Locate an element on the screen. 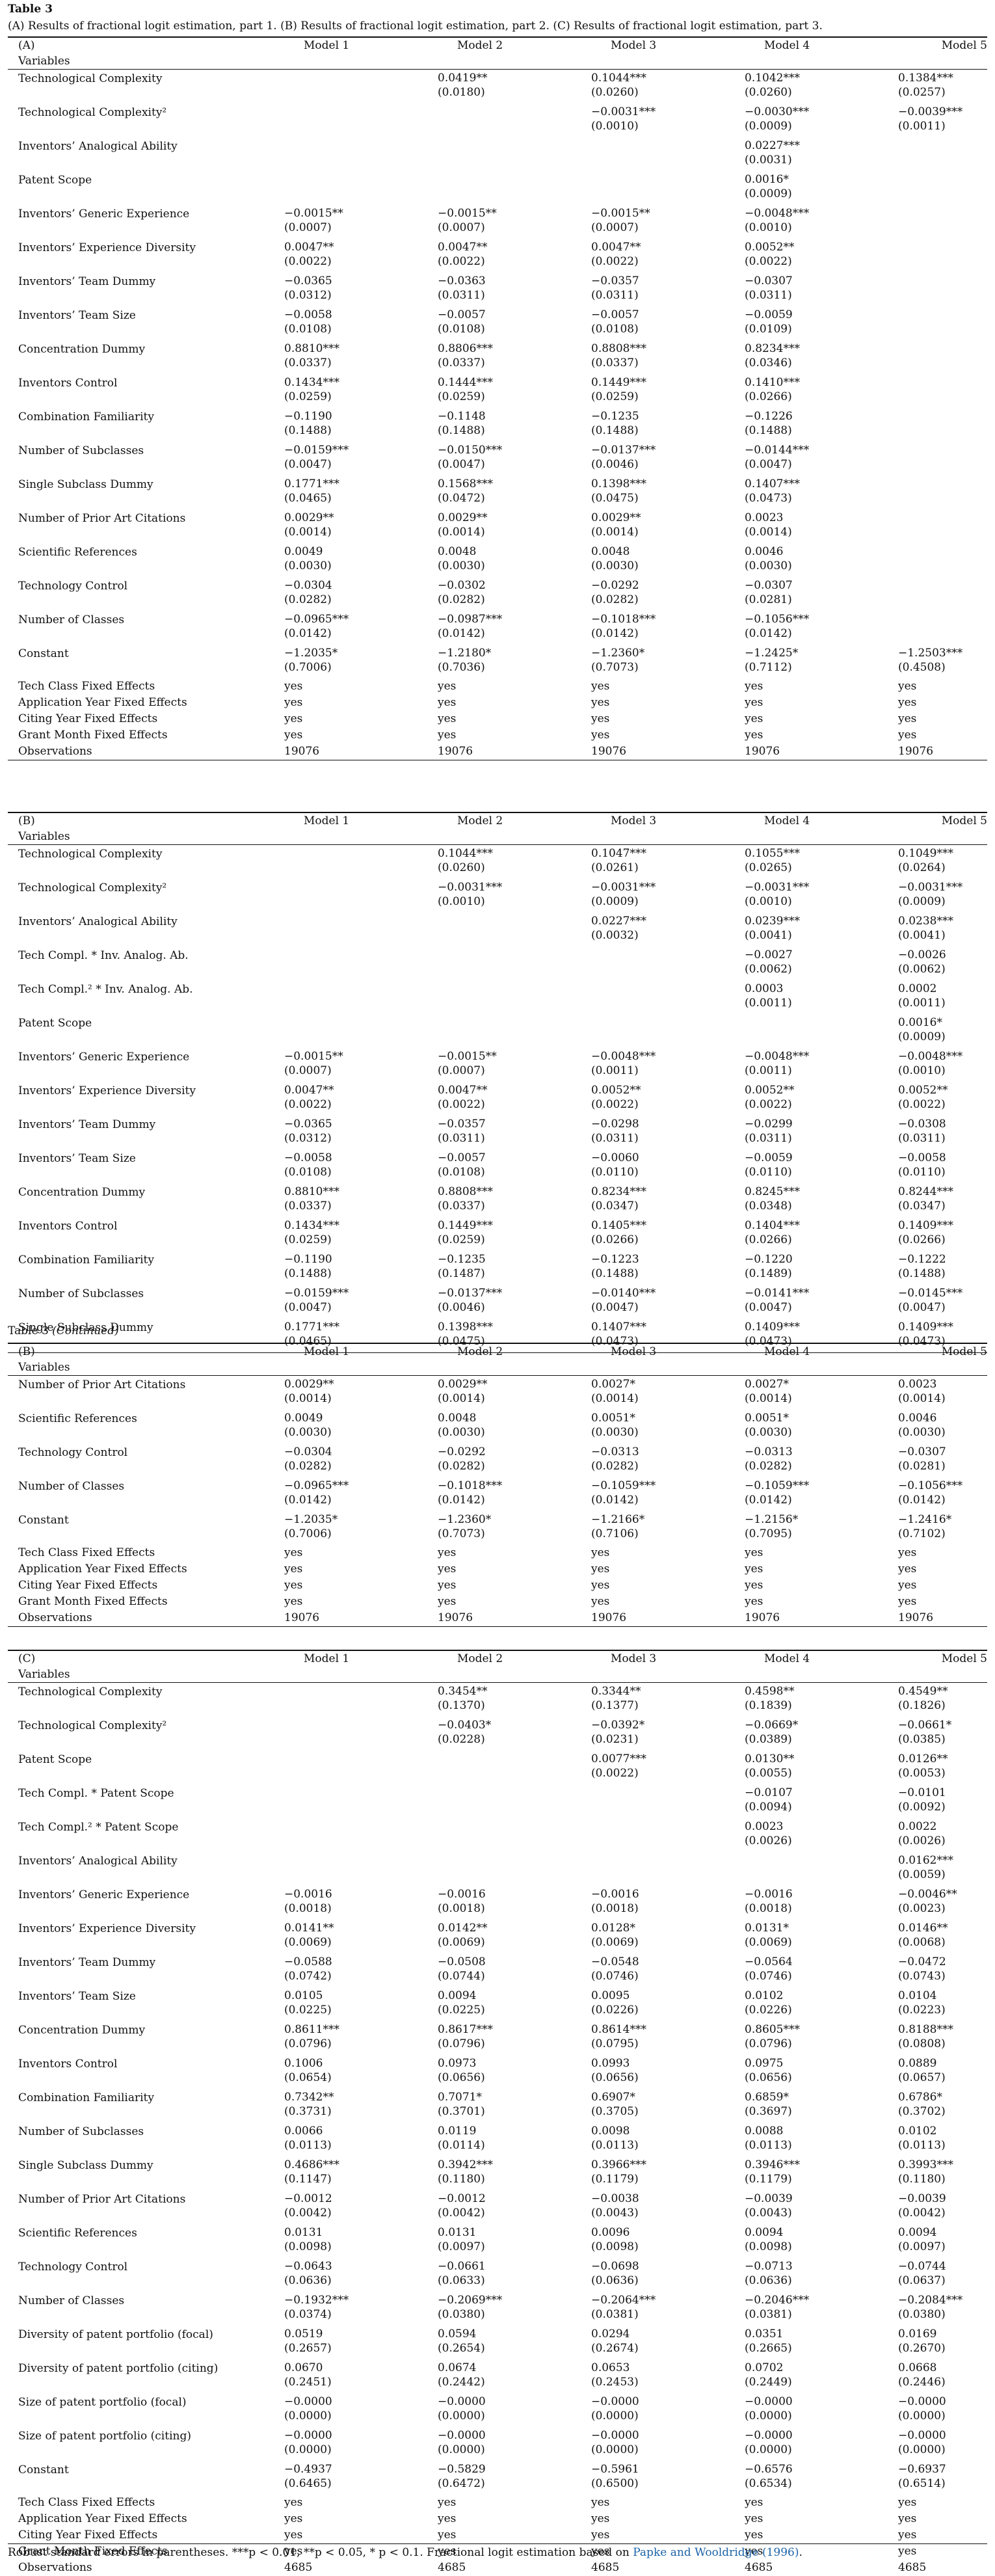  coefficient: −0.6576 is located at coordinates (769, 2469).